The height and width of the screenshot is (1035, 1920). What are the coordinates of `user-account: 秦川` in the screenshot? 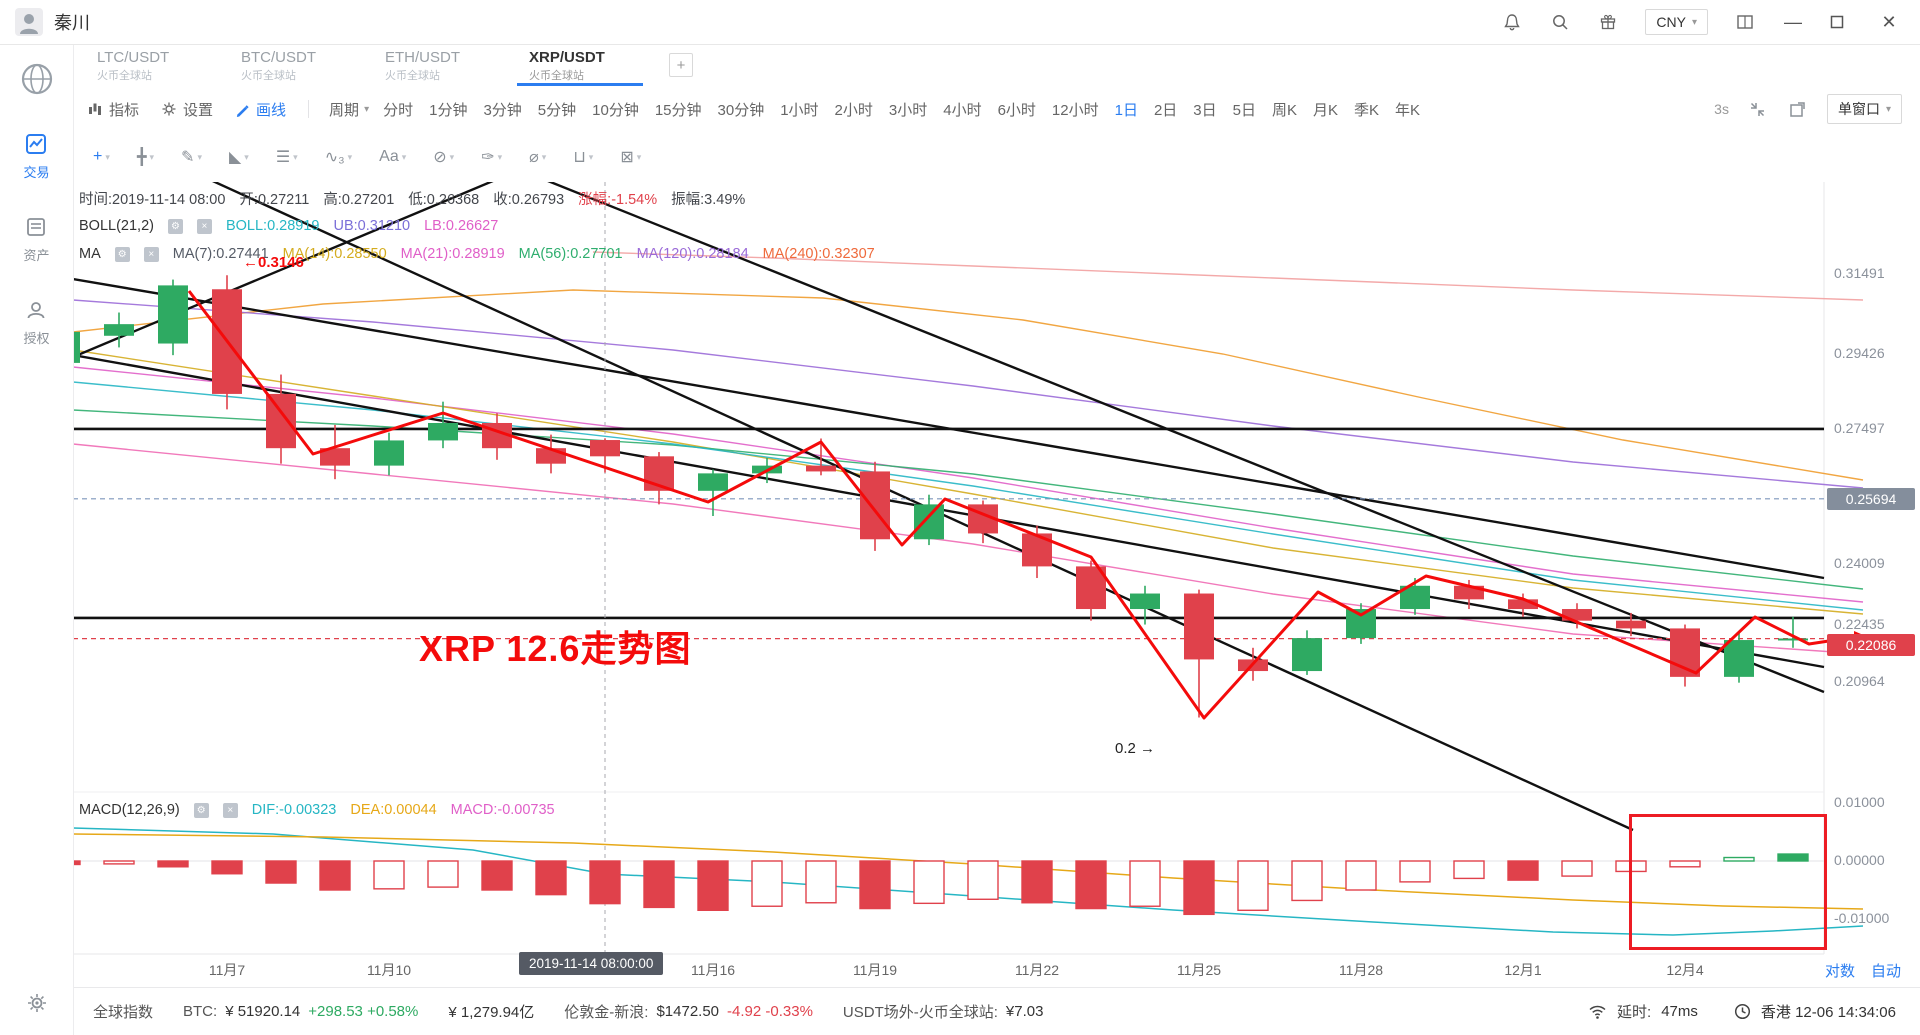 It's located at (45, 22).